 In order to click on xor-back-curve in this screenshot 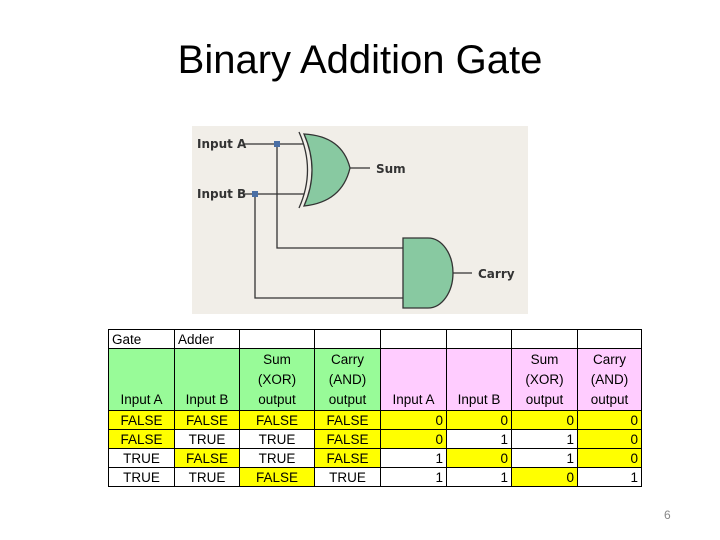, I will do `click(303, 170)`.